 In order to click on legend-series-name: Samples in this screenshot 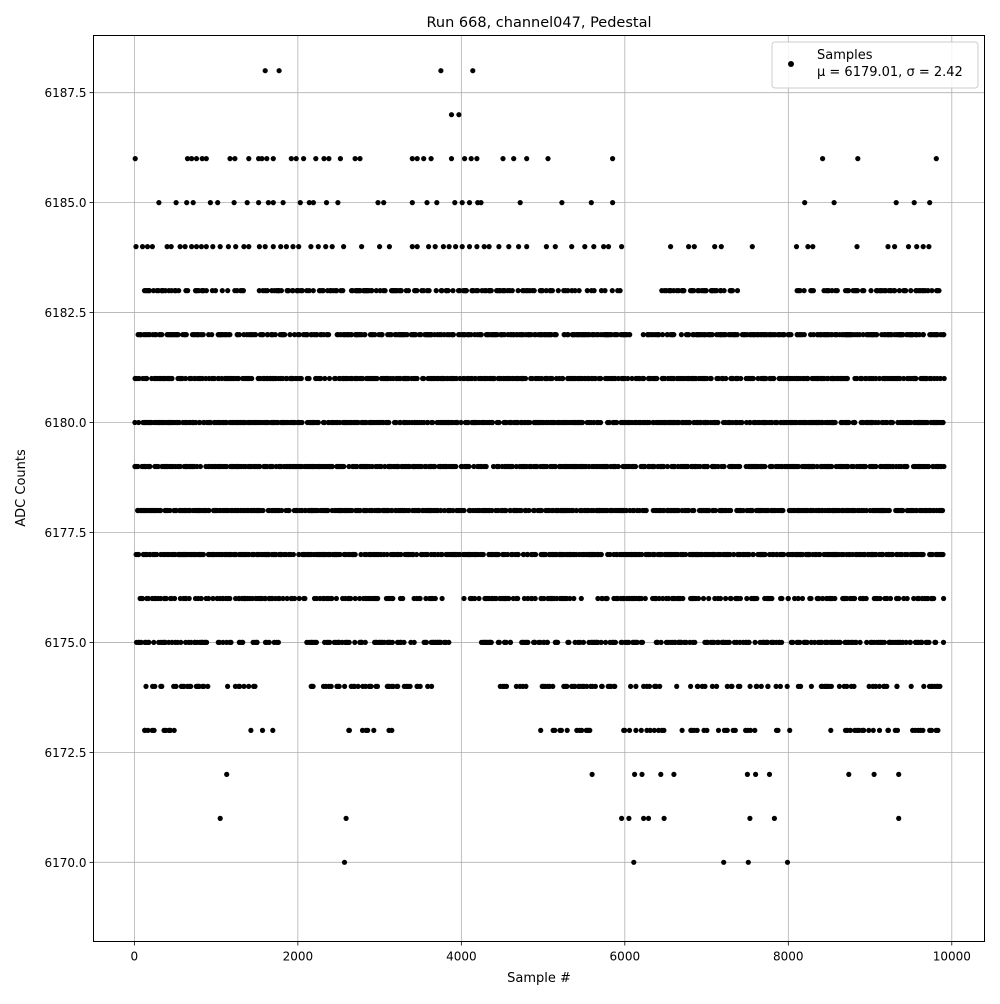, I will do `click(845, 55)`.